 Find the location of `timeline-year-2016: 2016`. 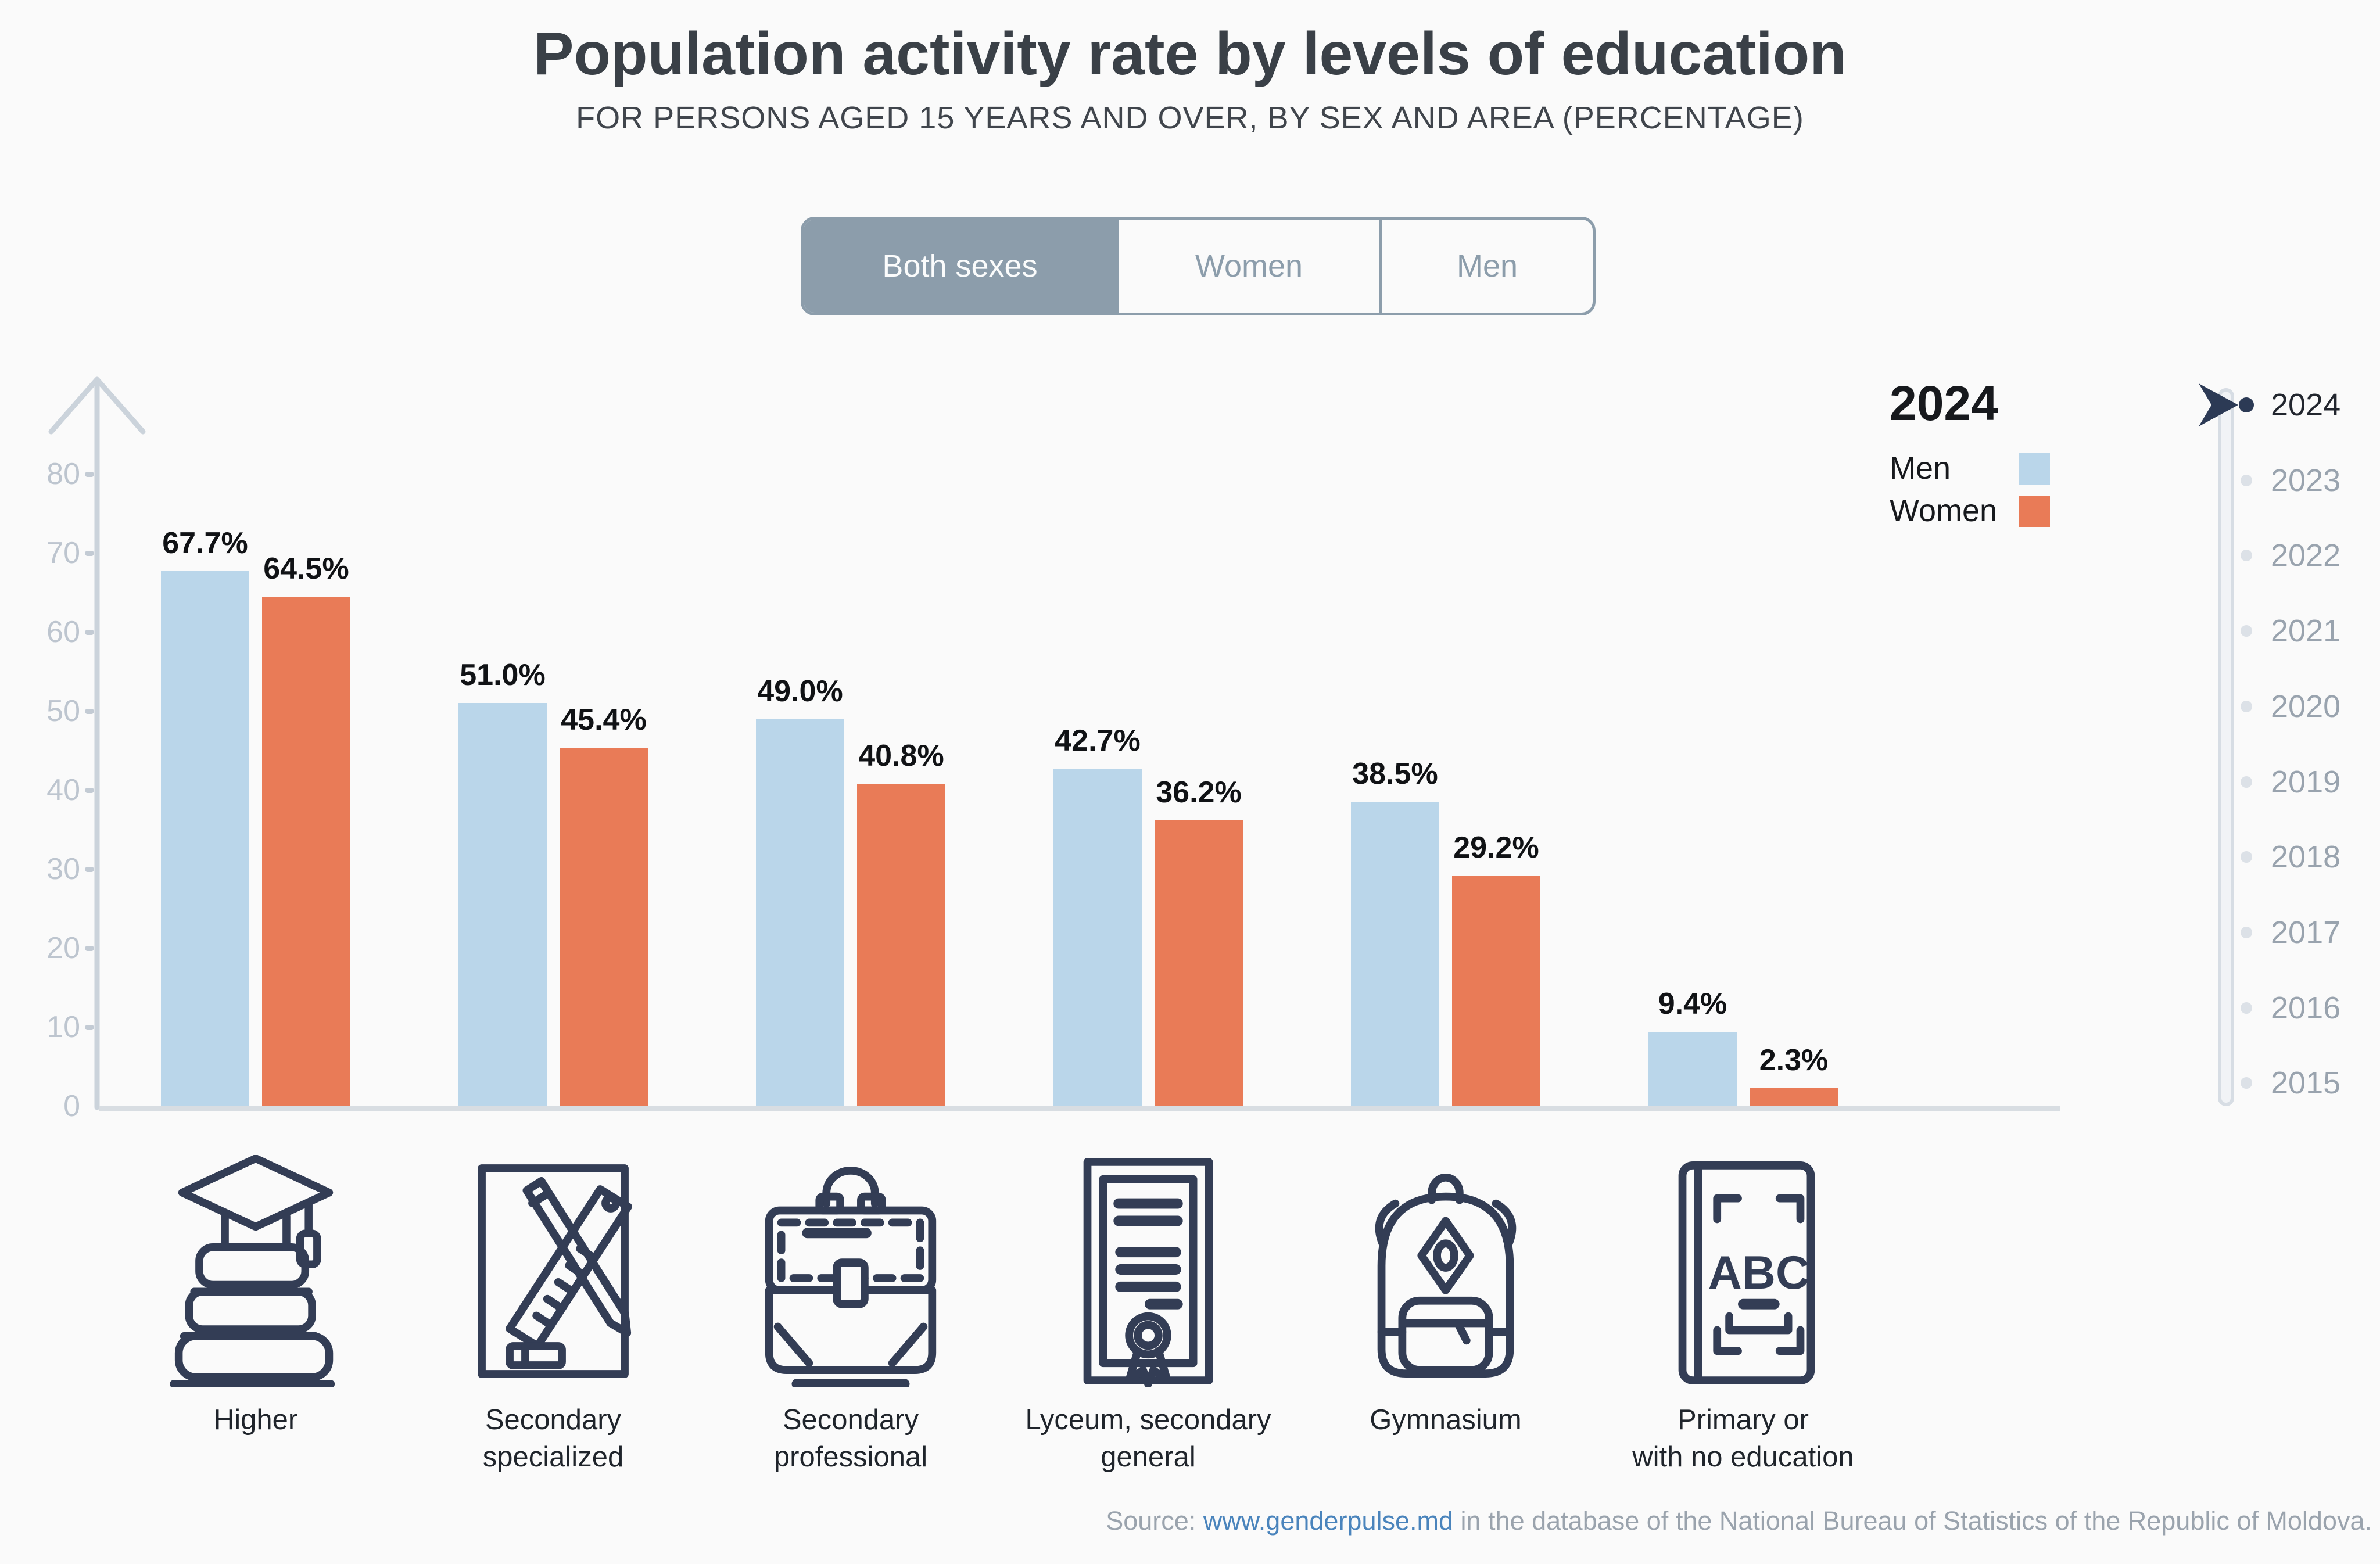

timeline-year-2016: 2016 is located at coordinates (2306, 1008).